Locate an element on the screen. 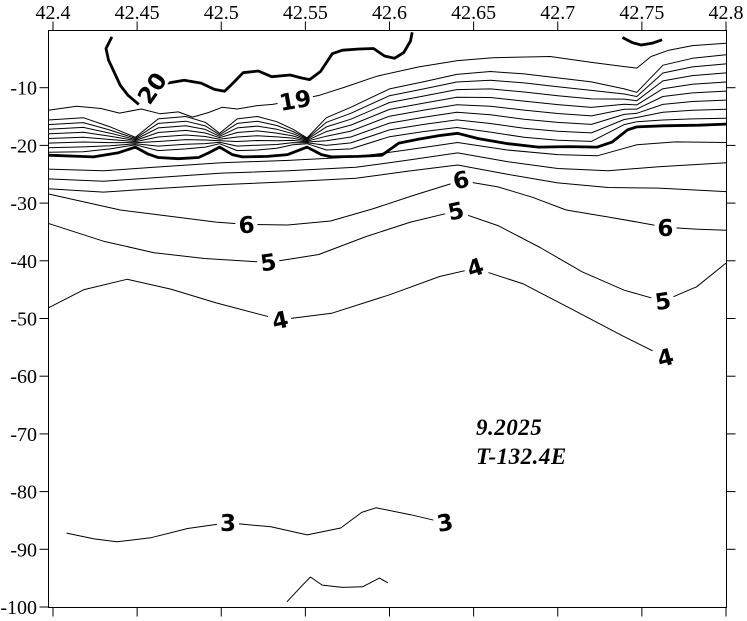 This screenshot has width=747, height=621. svg-text: 19 is located at coordinates (295, 101).